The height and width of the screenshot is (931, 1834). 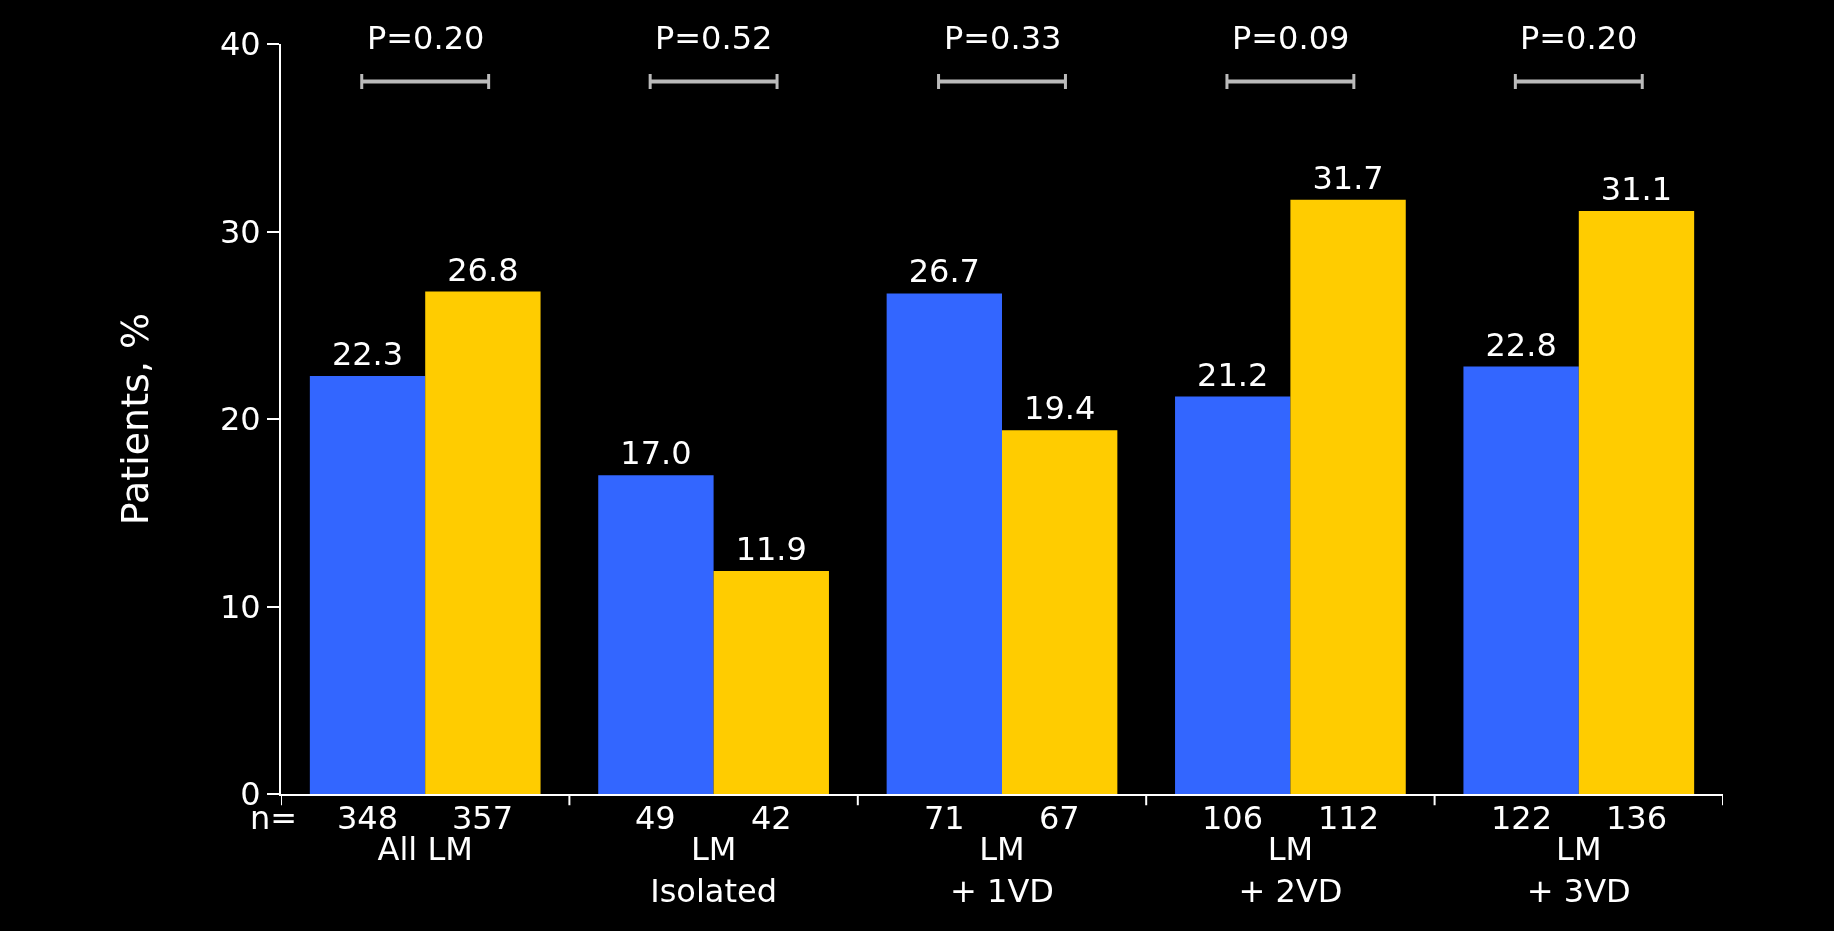 I want to click on data-label: 19.4, so click(x=1060, y=408).